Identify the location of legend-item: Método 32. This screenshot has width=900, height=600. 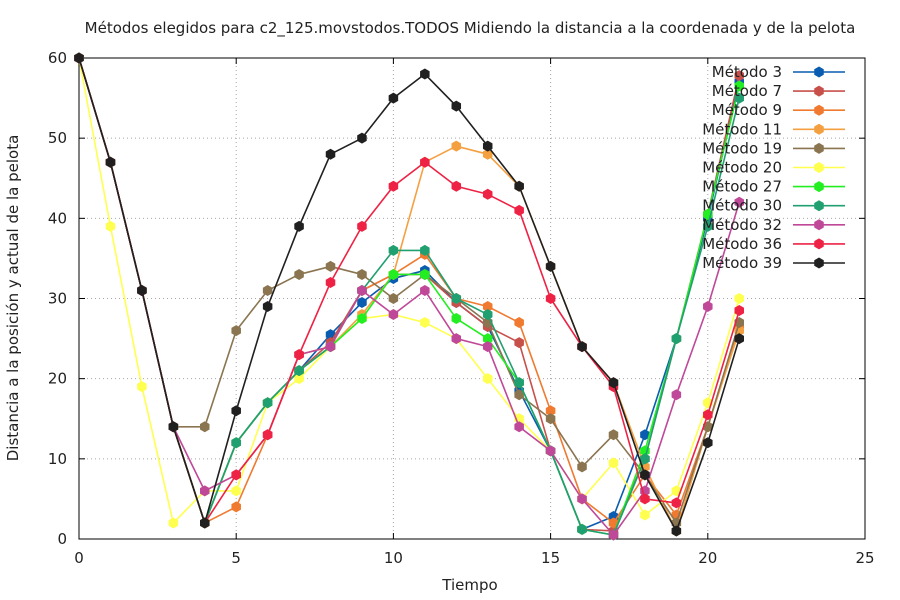
(773, 225).